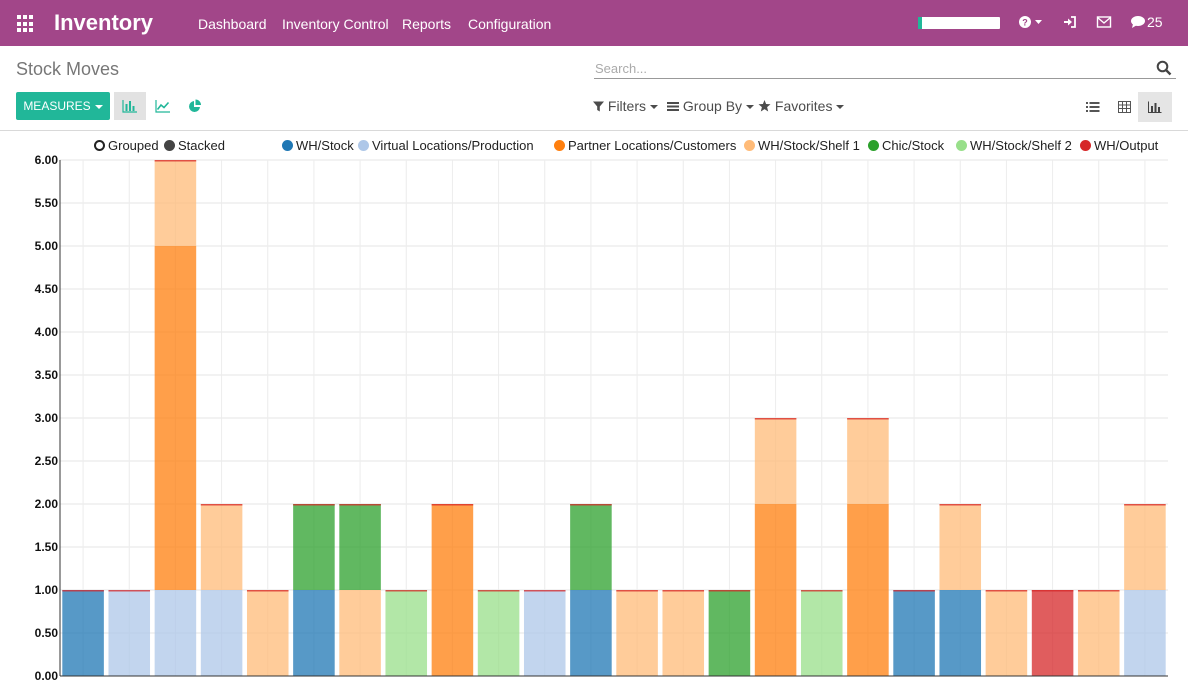 The image size is (1188, 690). I want to click on table-icon, so click(1124, 107).